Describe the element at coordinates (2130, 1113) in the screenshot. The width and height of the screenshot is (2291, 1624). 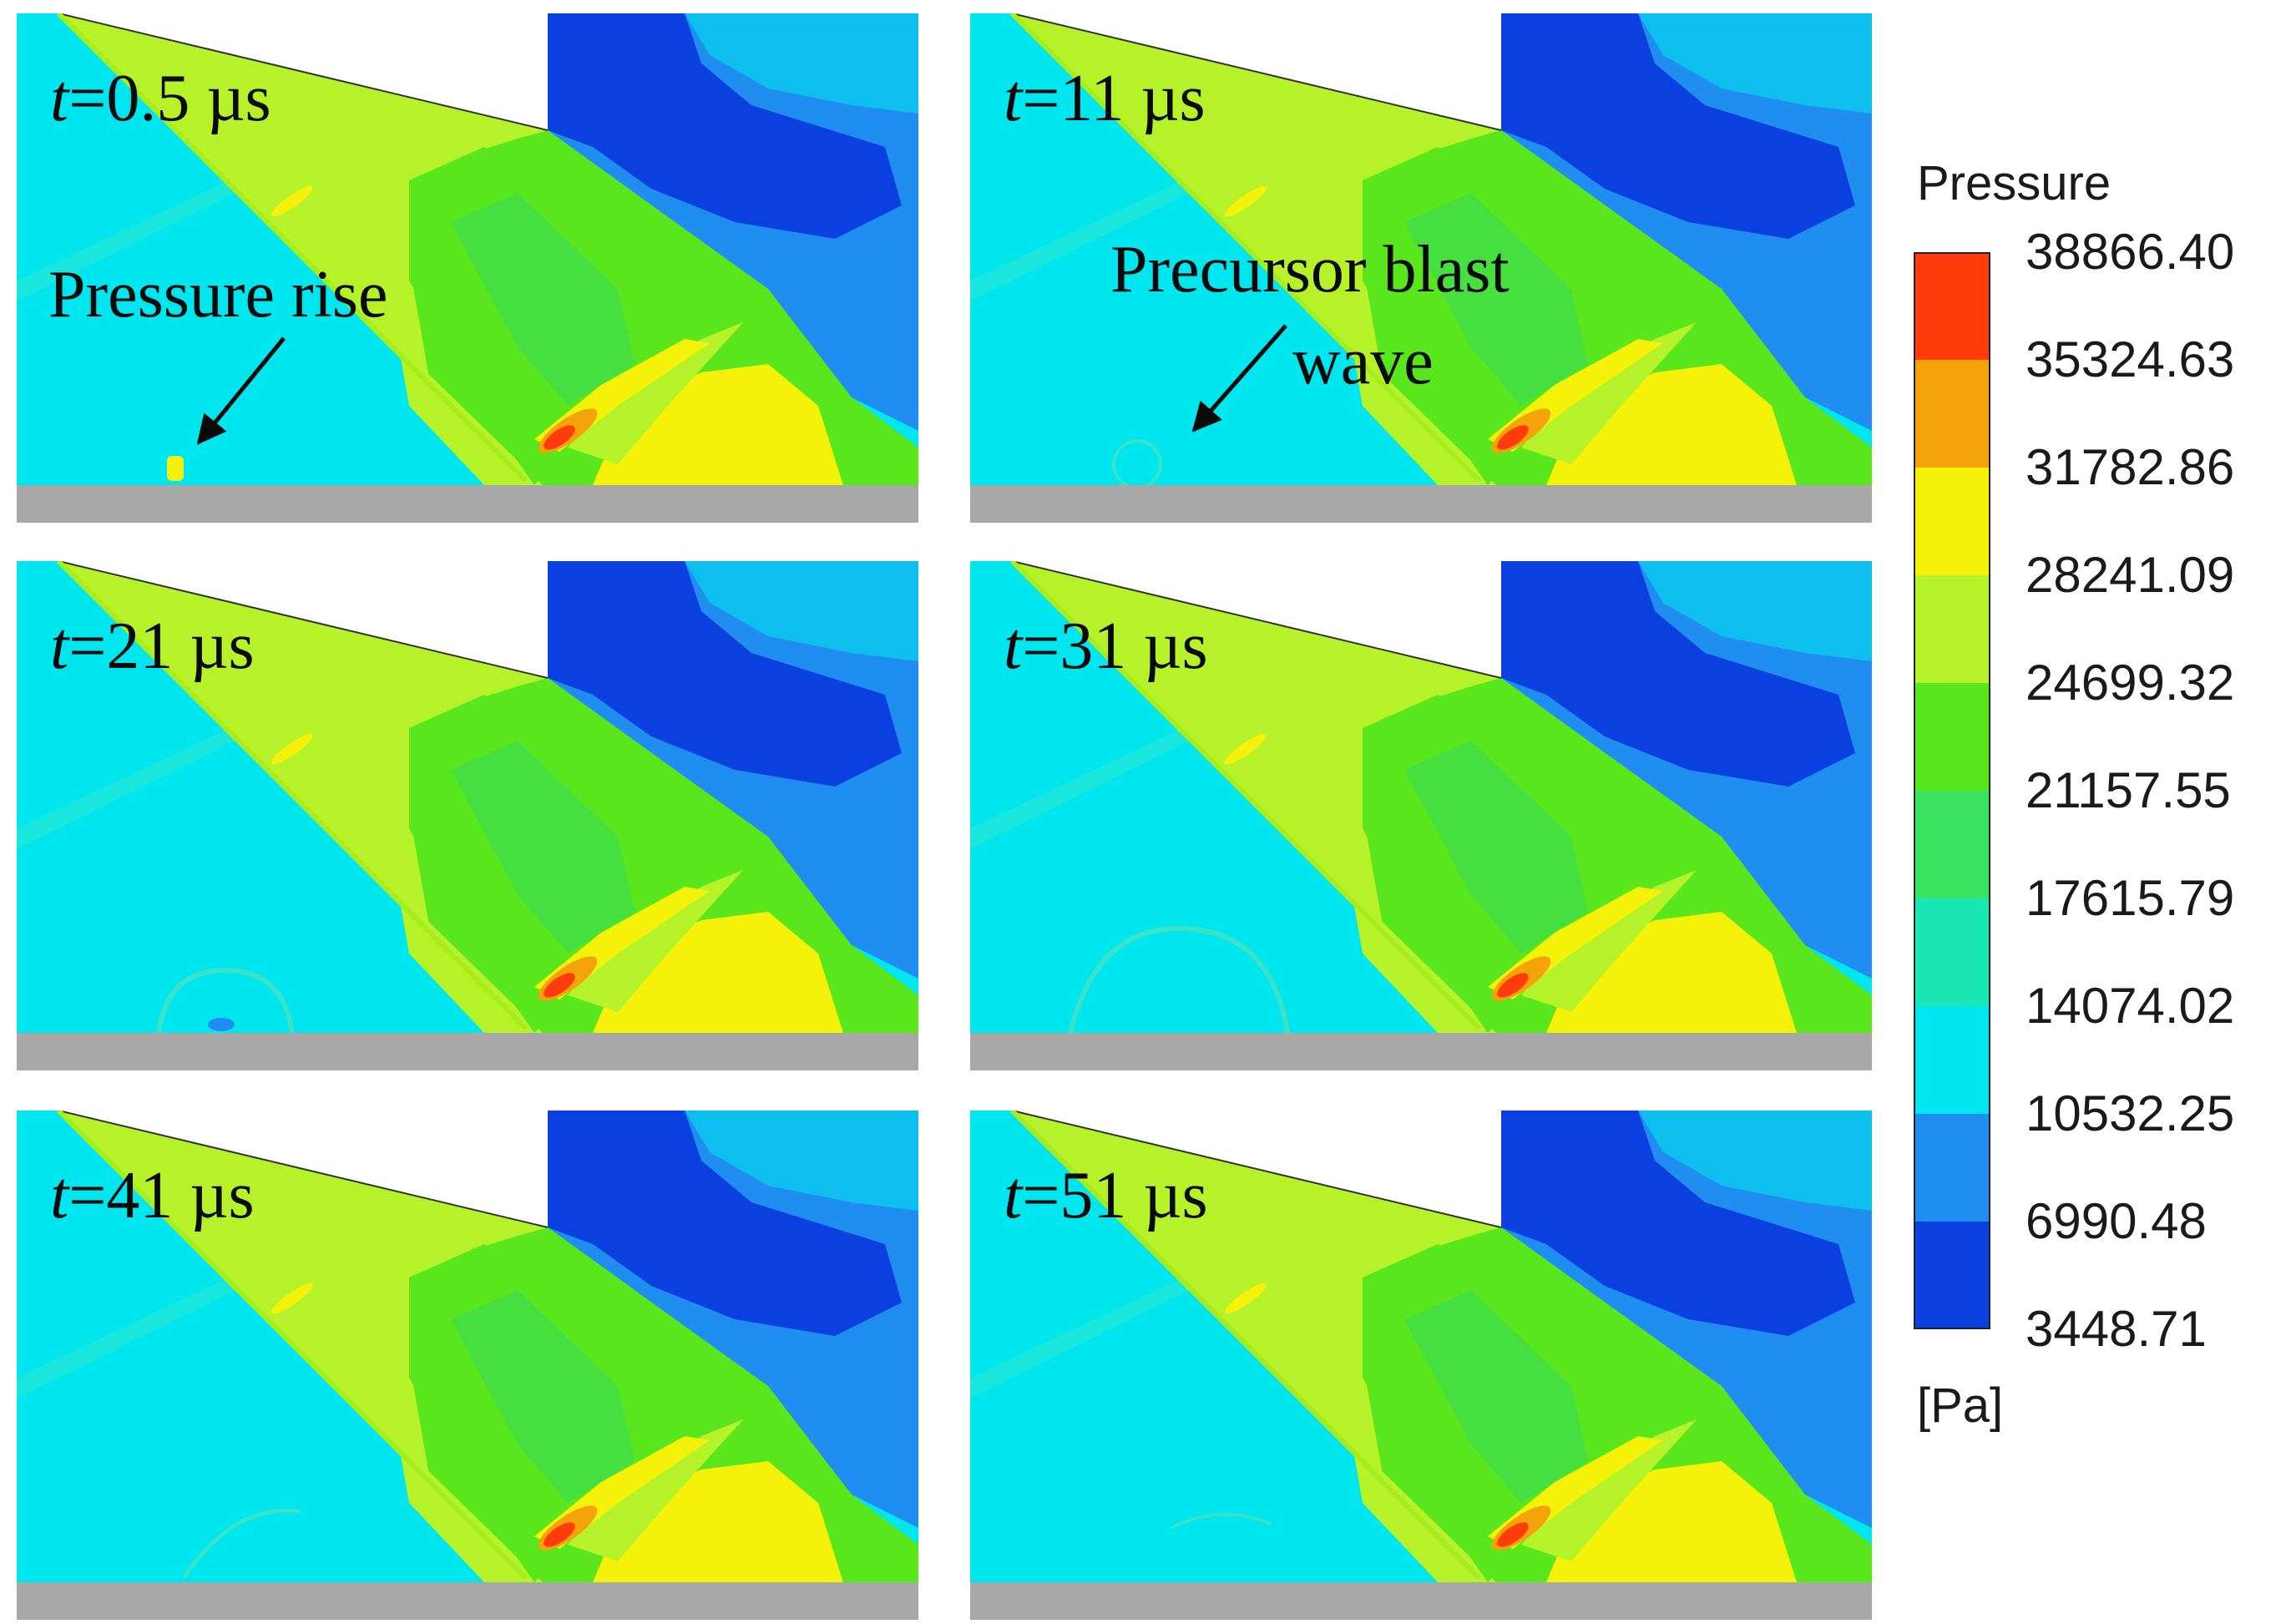
I see `legend-tick-label: 10532.25` at that location.